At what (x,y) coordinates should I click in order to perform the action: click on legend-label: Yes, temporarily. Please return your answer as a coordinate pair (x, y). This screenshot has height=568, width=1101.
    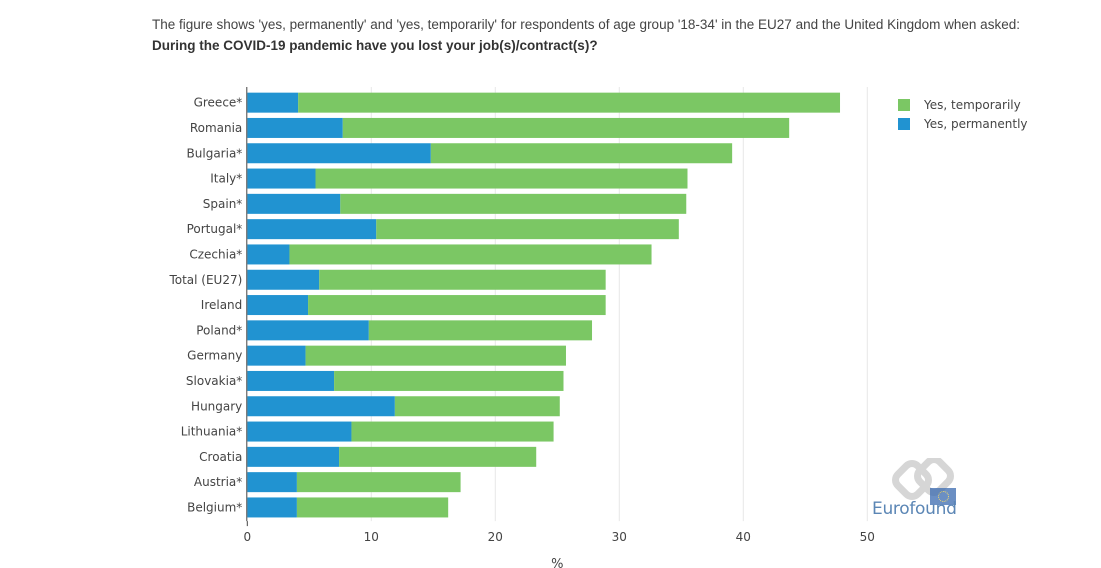
    Looking at the image, I should click on (972, 104).